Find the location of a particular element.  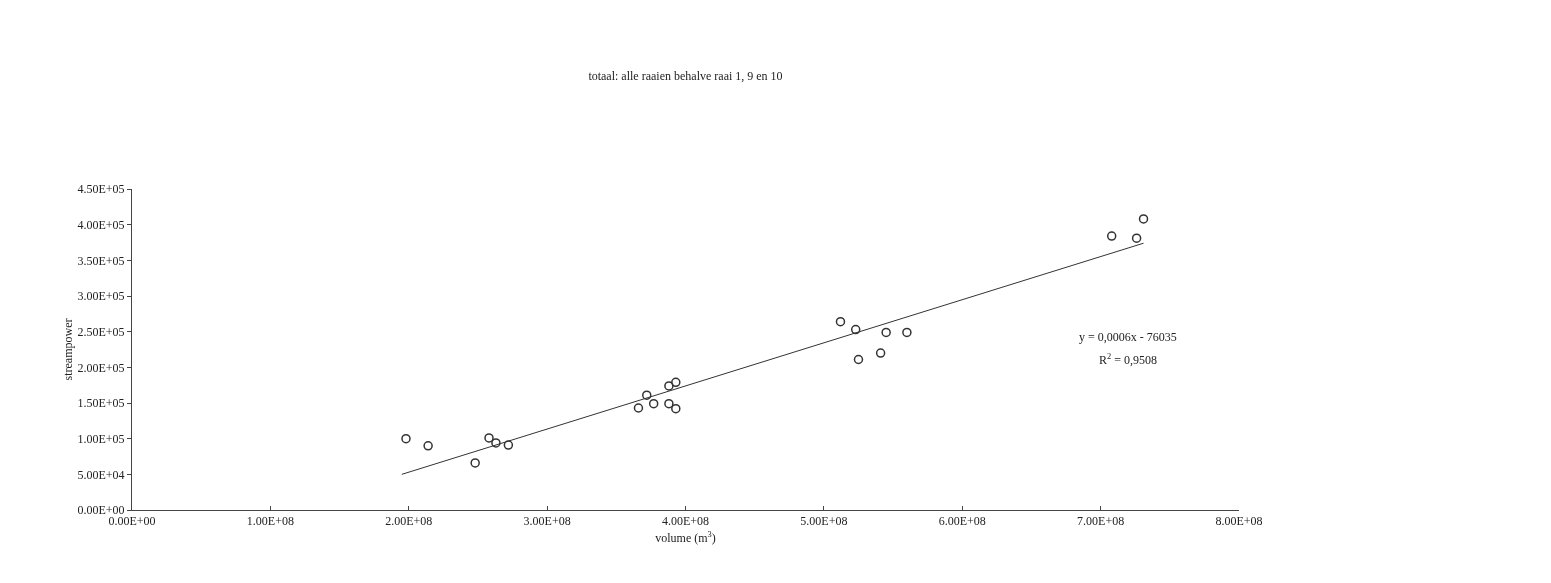

y-axis-title: streampower is located at coordinates (67, 349).